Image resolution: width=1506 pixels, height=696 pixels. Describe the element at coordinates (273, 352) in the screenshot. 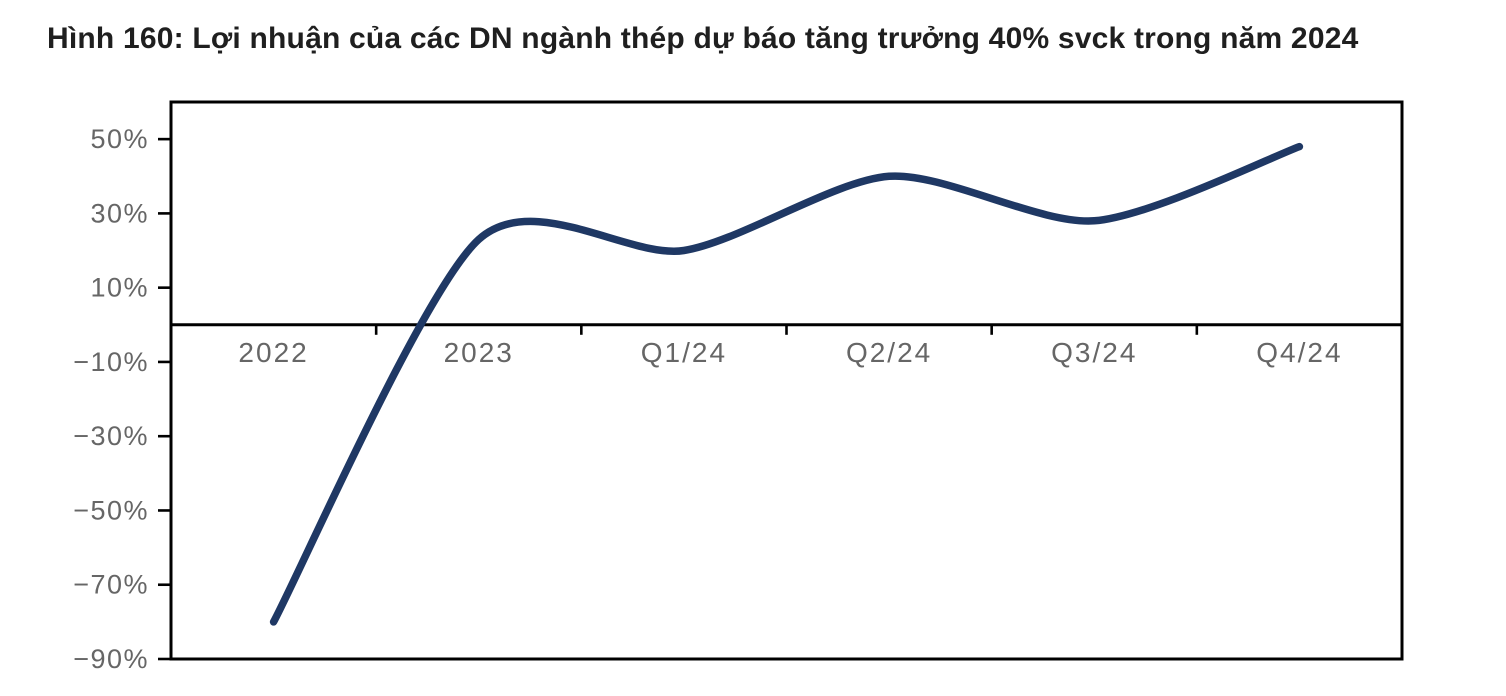

I see `x-axis-tick-label: 2022` at that location.